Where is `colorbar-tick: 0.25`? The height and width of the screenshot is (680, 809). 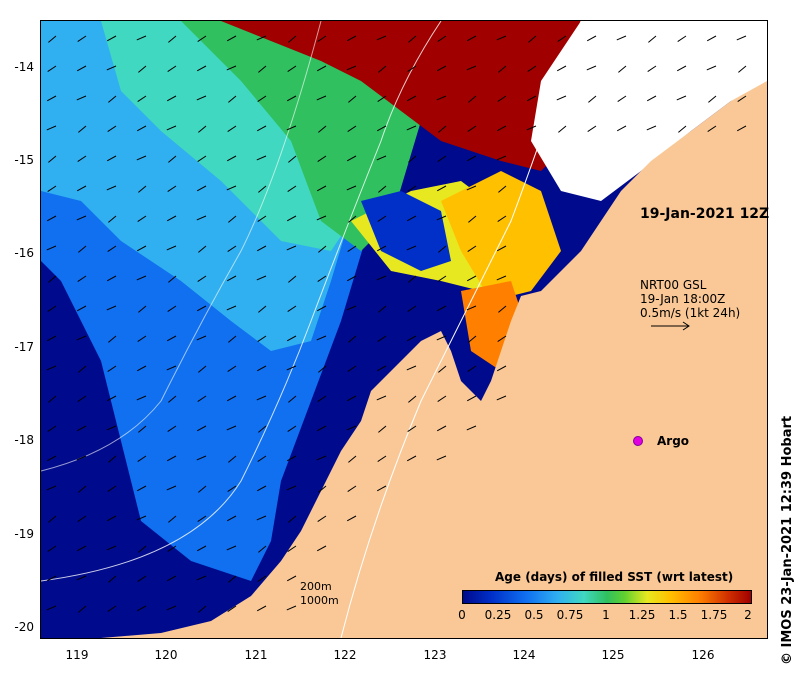 colorbar-tick: 0.25 is located at coordinates (498, 615).